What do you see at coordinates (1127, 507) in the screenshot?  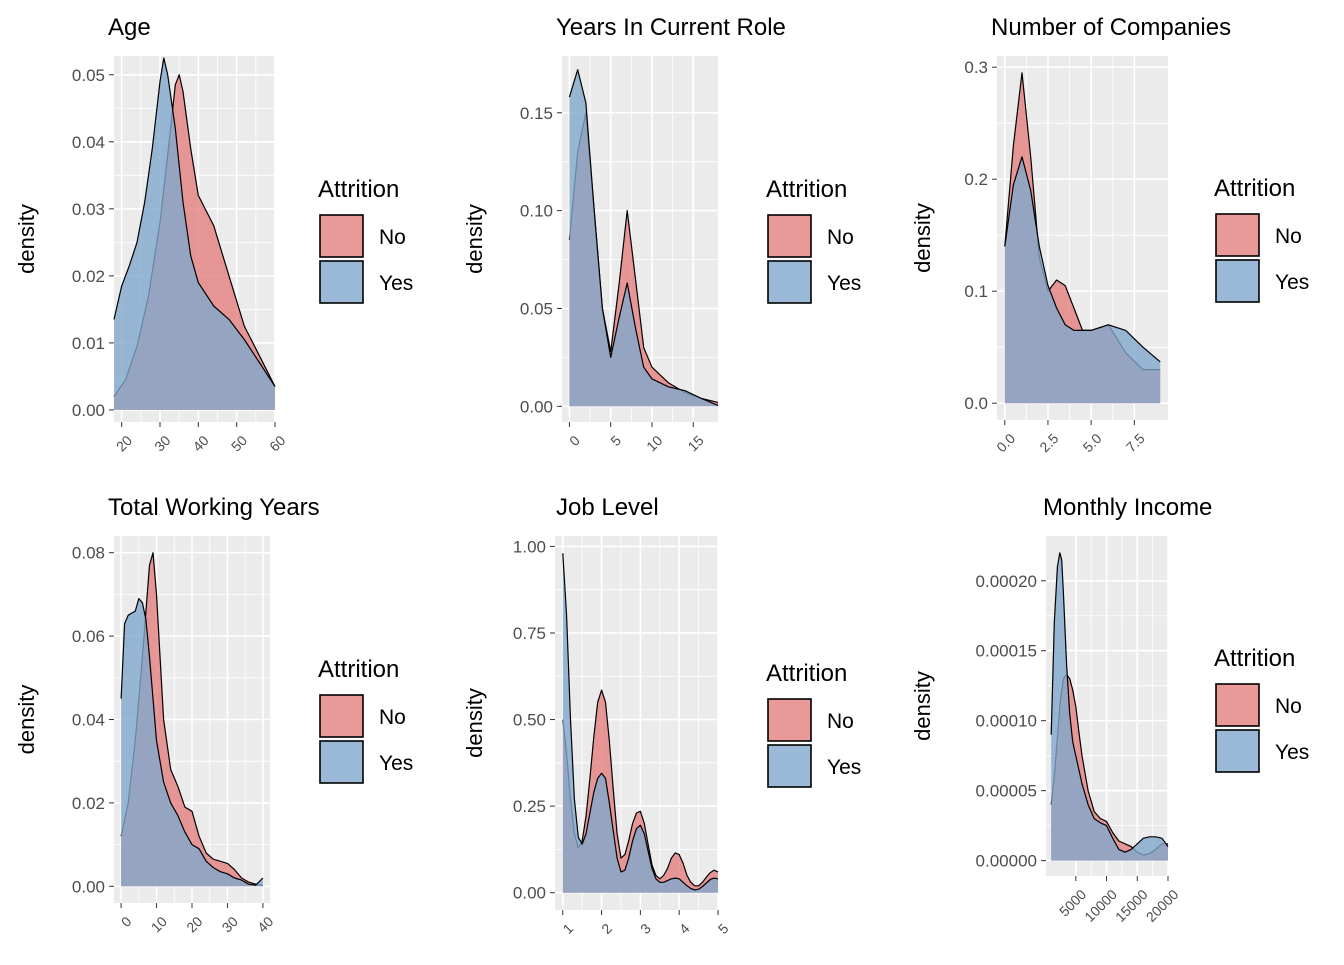 I see `panel-title: Monthly Income` at bounding box center [1127, 507].